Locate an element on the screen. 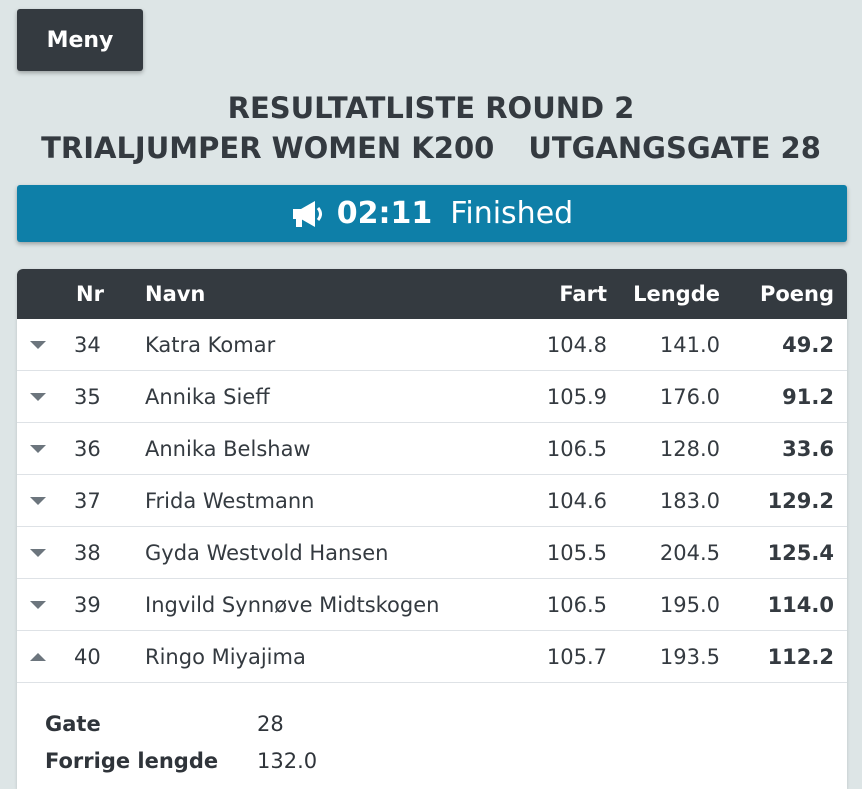 This screenshot has width=862, height=789. row-poeng: 49.2 is located at coordinates (808, 344).